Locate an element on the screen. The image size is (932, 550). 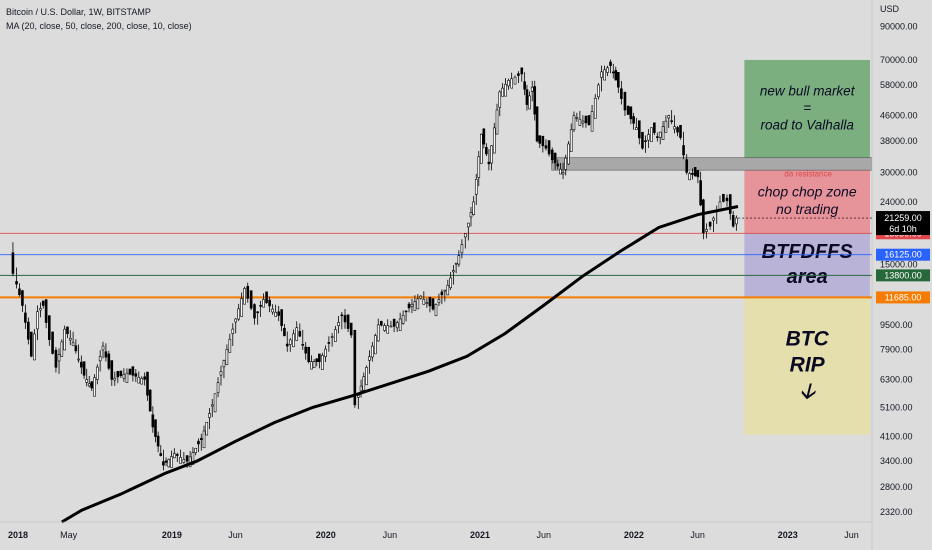
zone-label-0-2: road to Valhalla is located at coordinates (808, 124).